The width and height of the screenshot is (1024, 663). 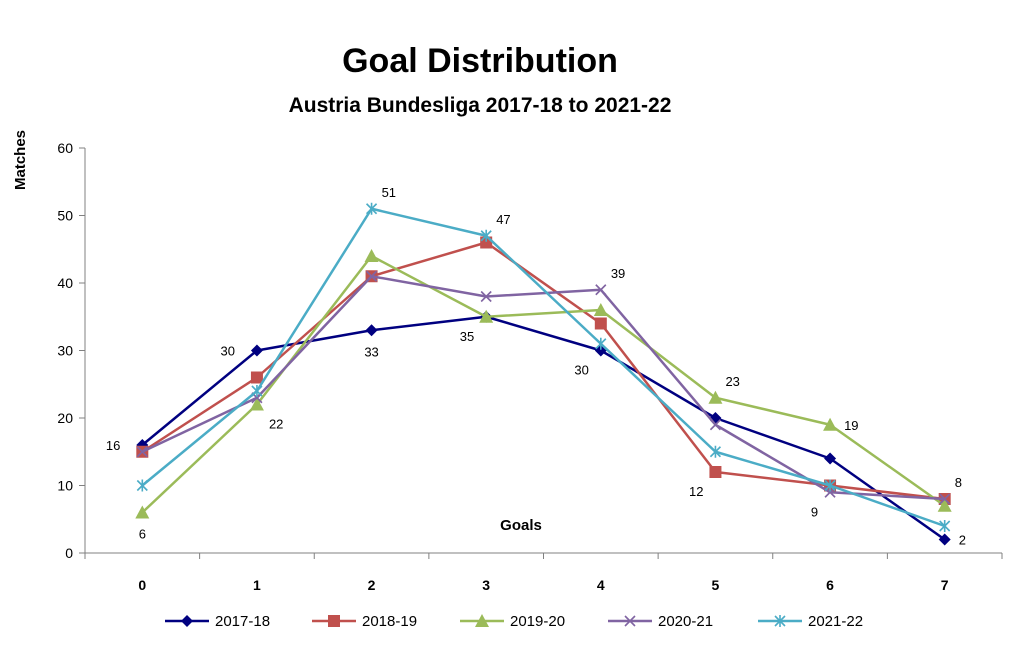 I want to click on data-label: 51, so click(x=389, y=192).